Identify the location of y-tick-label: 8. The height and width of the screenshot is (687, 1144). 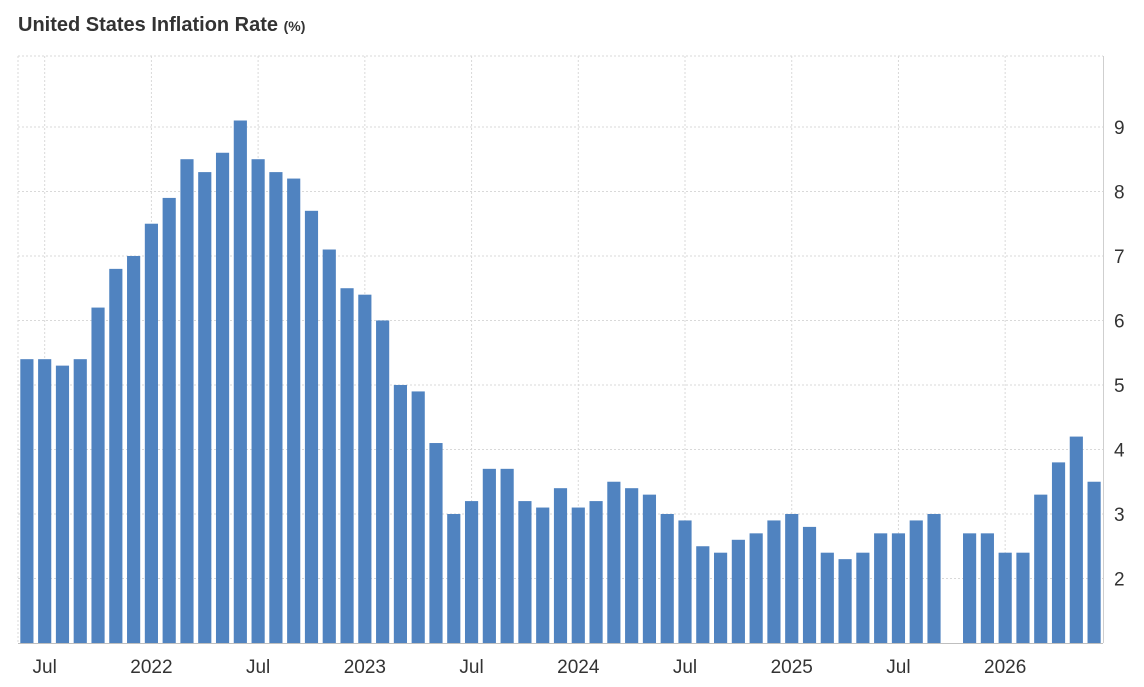
(1119, 192).